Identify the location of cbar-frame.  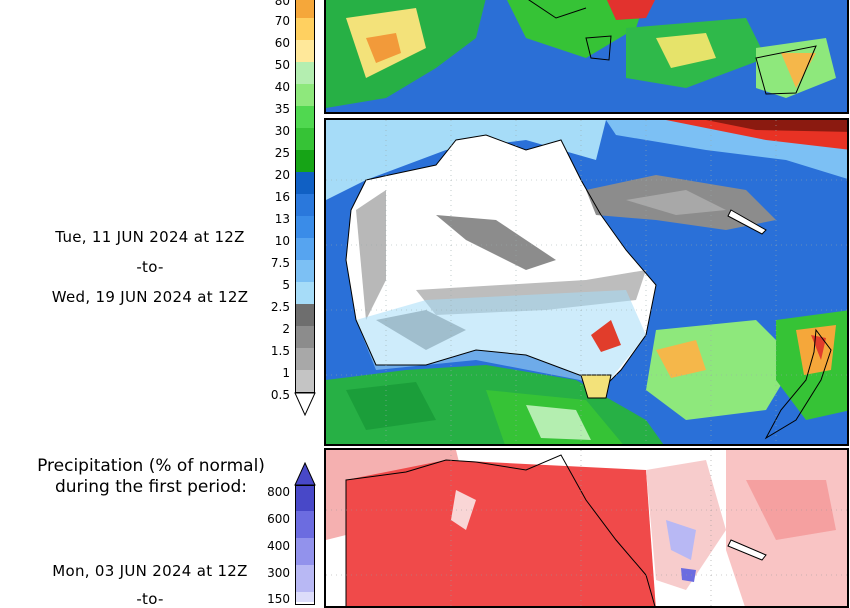
(305, 196).